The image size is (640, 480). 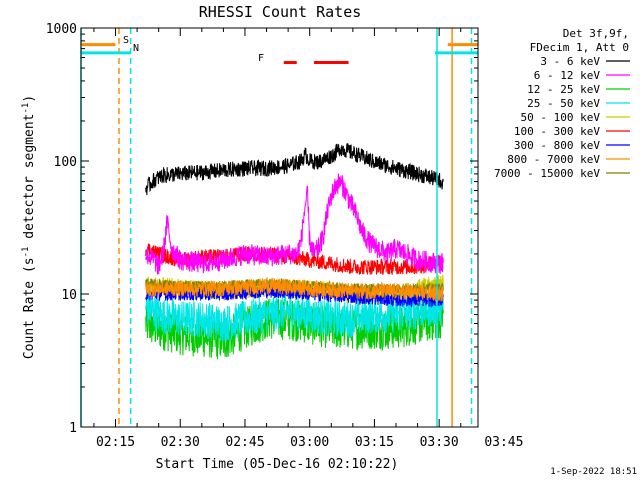 I want to click on x-tick-label: 02:30, so click(x=180, y=442).